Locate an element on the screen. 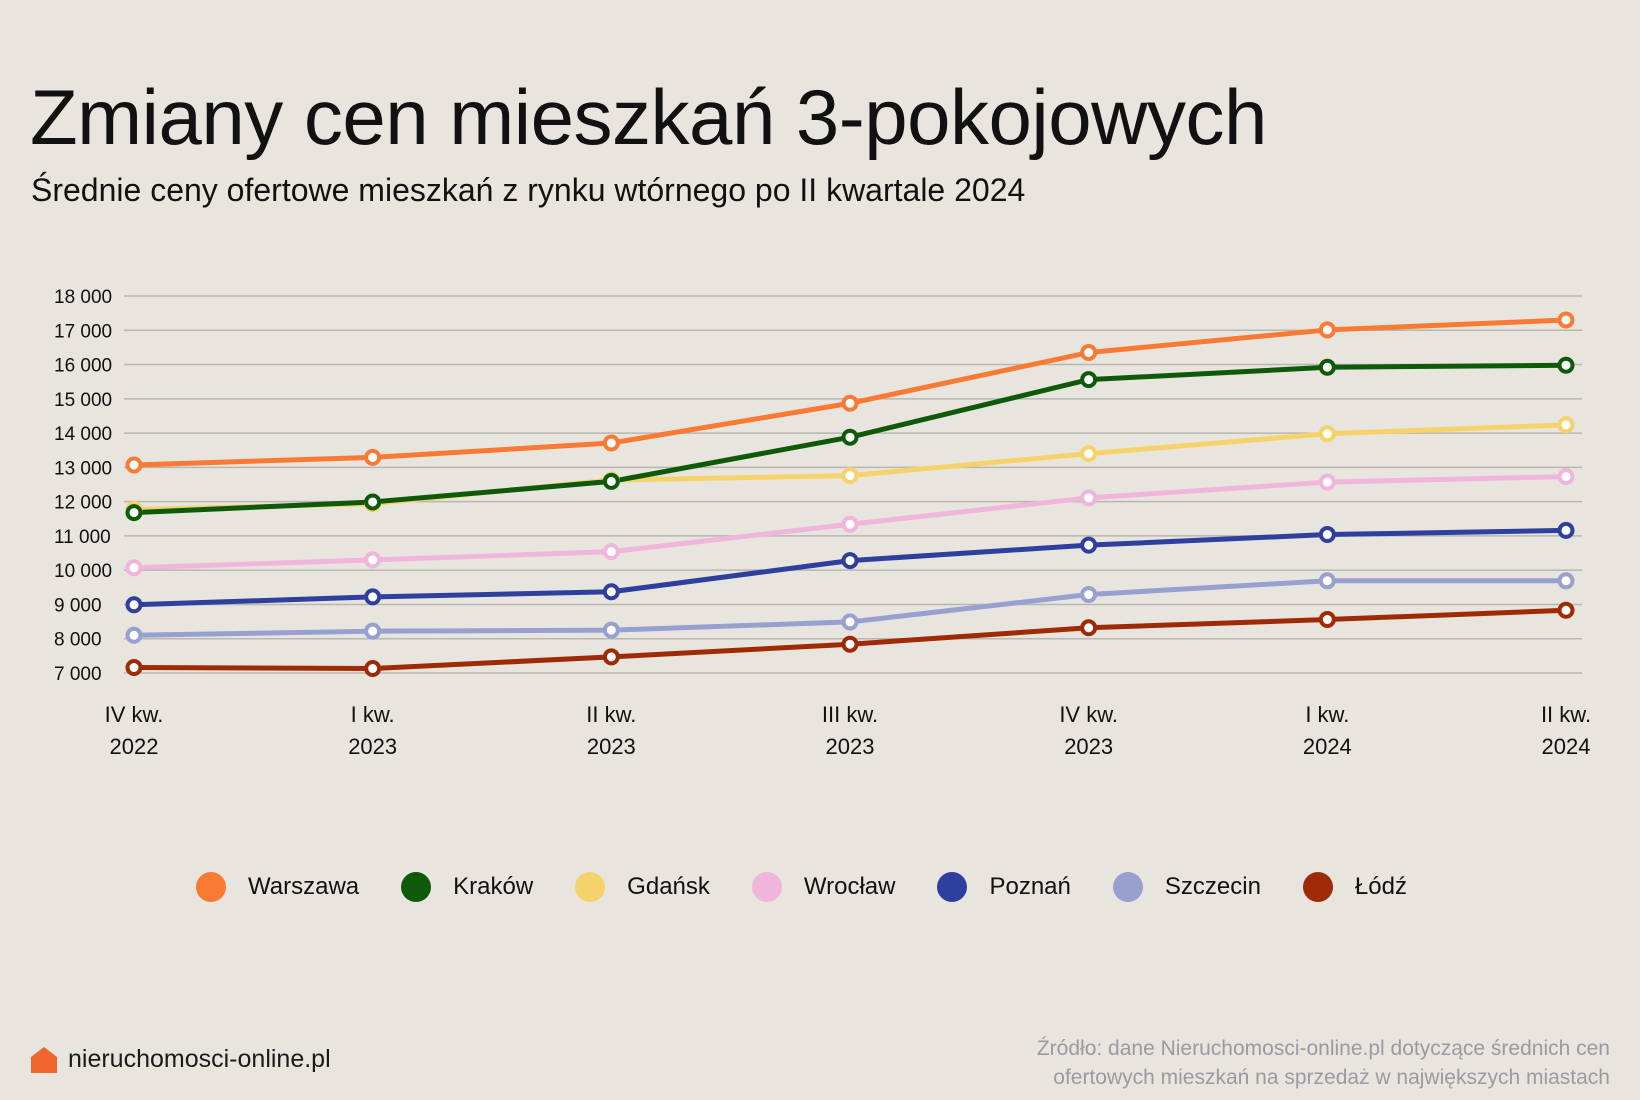  chart-title: Zmiany cen mieszkań 3-pokojowych is located at coordinates (648, 117).